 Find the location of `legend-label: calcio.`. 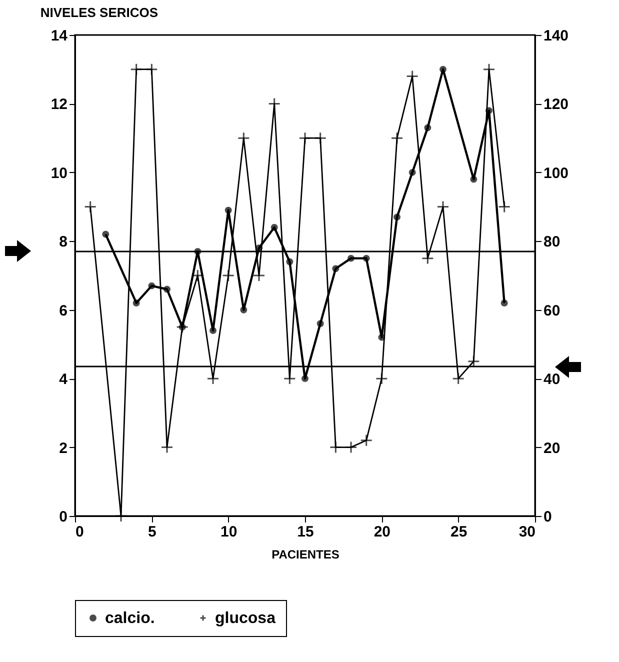

legend-label: calcio. is located at coordinates (130, 618).